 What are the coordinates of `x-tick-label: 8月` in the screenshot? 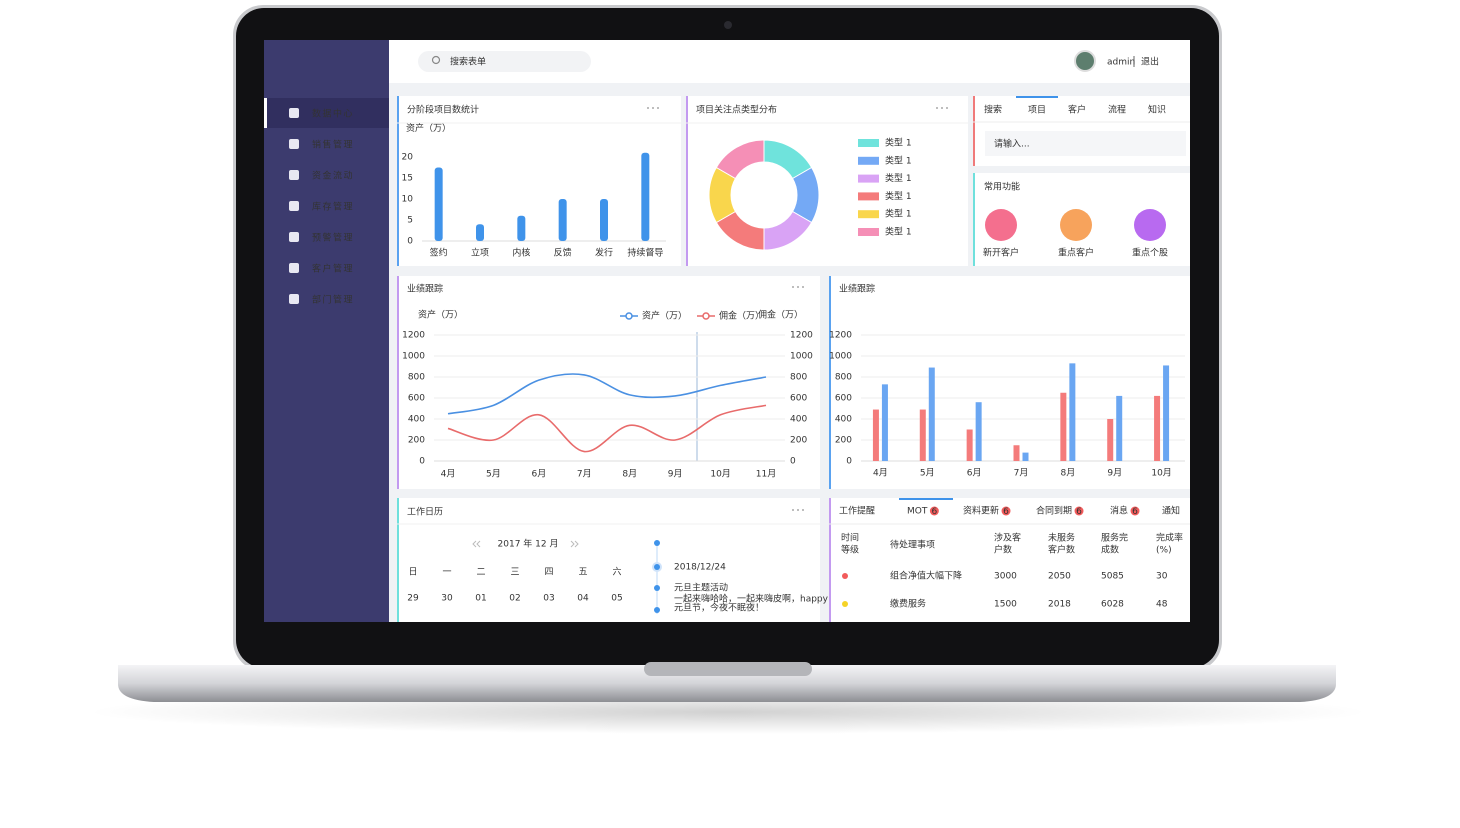 It's located at (1067, 473).